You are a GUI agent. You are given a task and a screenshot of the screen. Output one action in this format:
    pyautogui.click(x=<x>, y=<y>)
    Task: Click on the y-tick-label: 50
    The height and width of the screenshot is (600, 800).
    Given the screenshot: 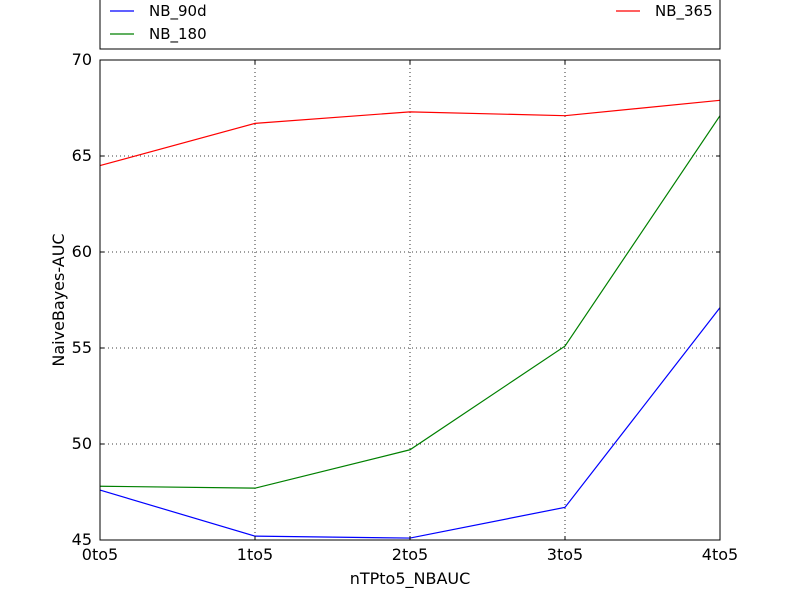 What is the action you would take?
    pyautogui.click(x=82, y=443)
    